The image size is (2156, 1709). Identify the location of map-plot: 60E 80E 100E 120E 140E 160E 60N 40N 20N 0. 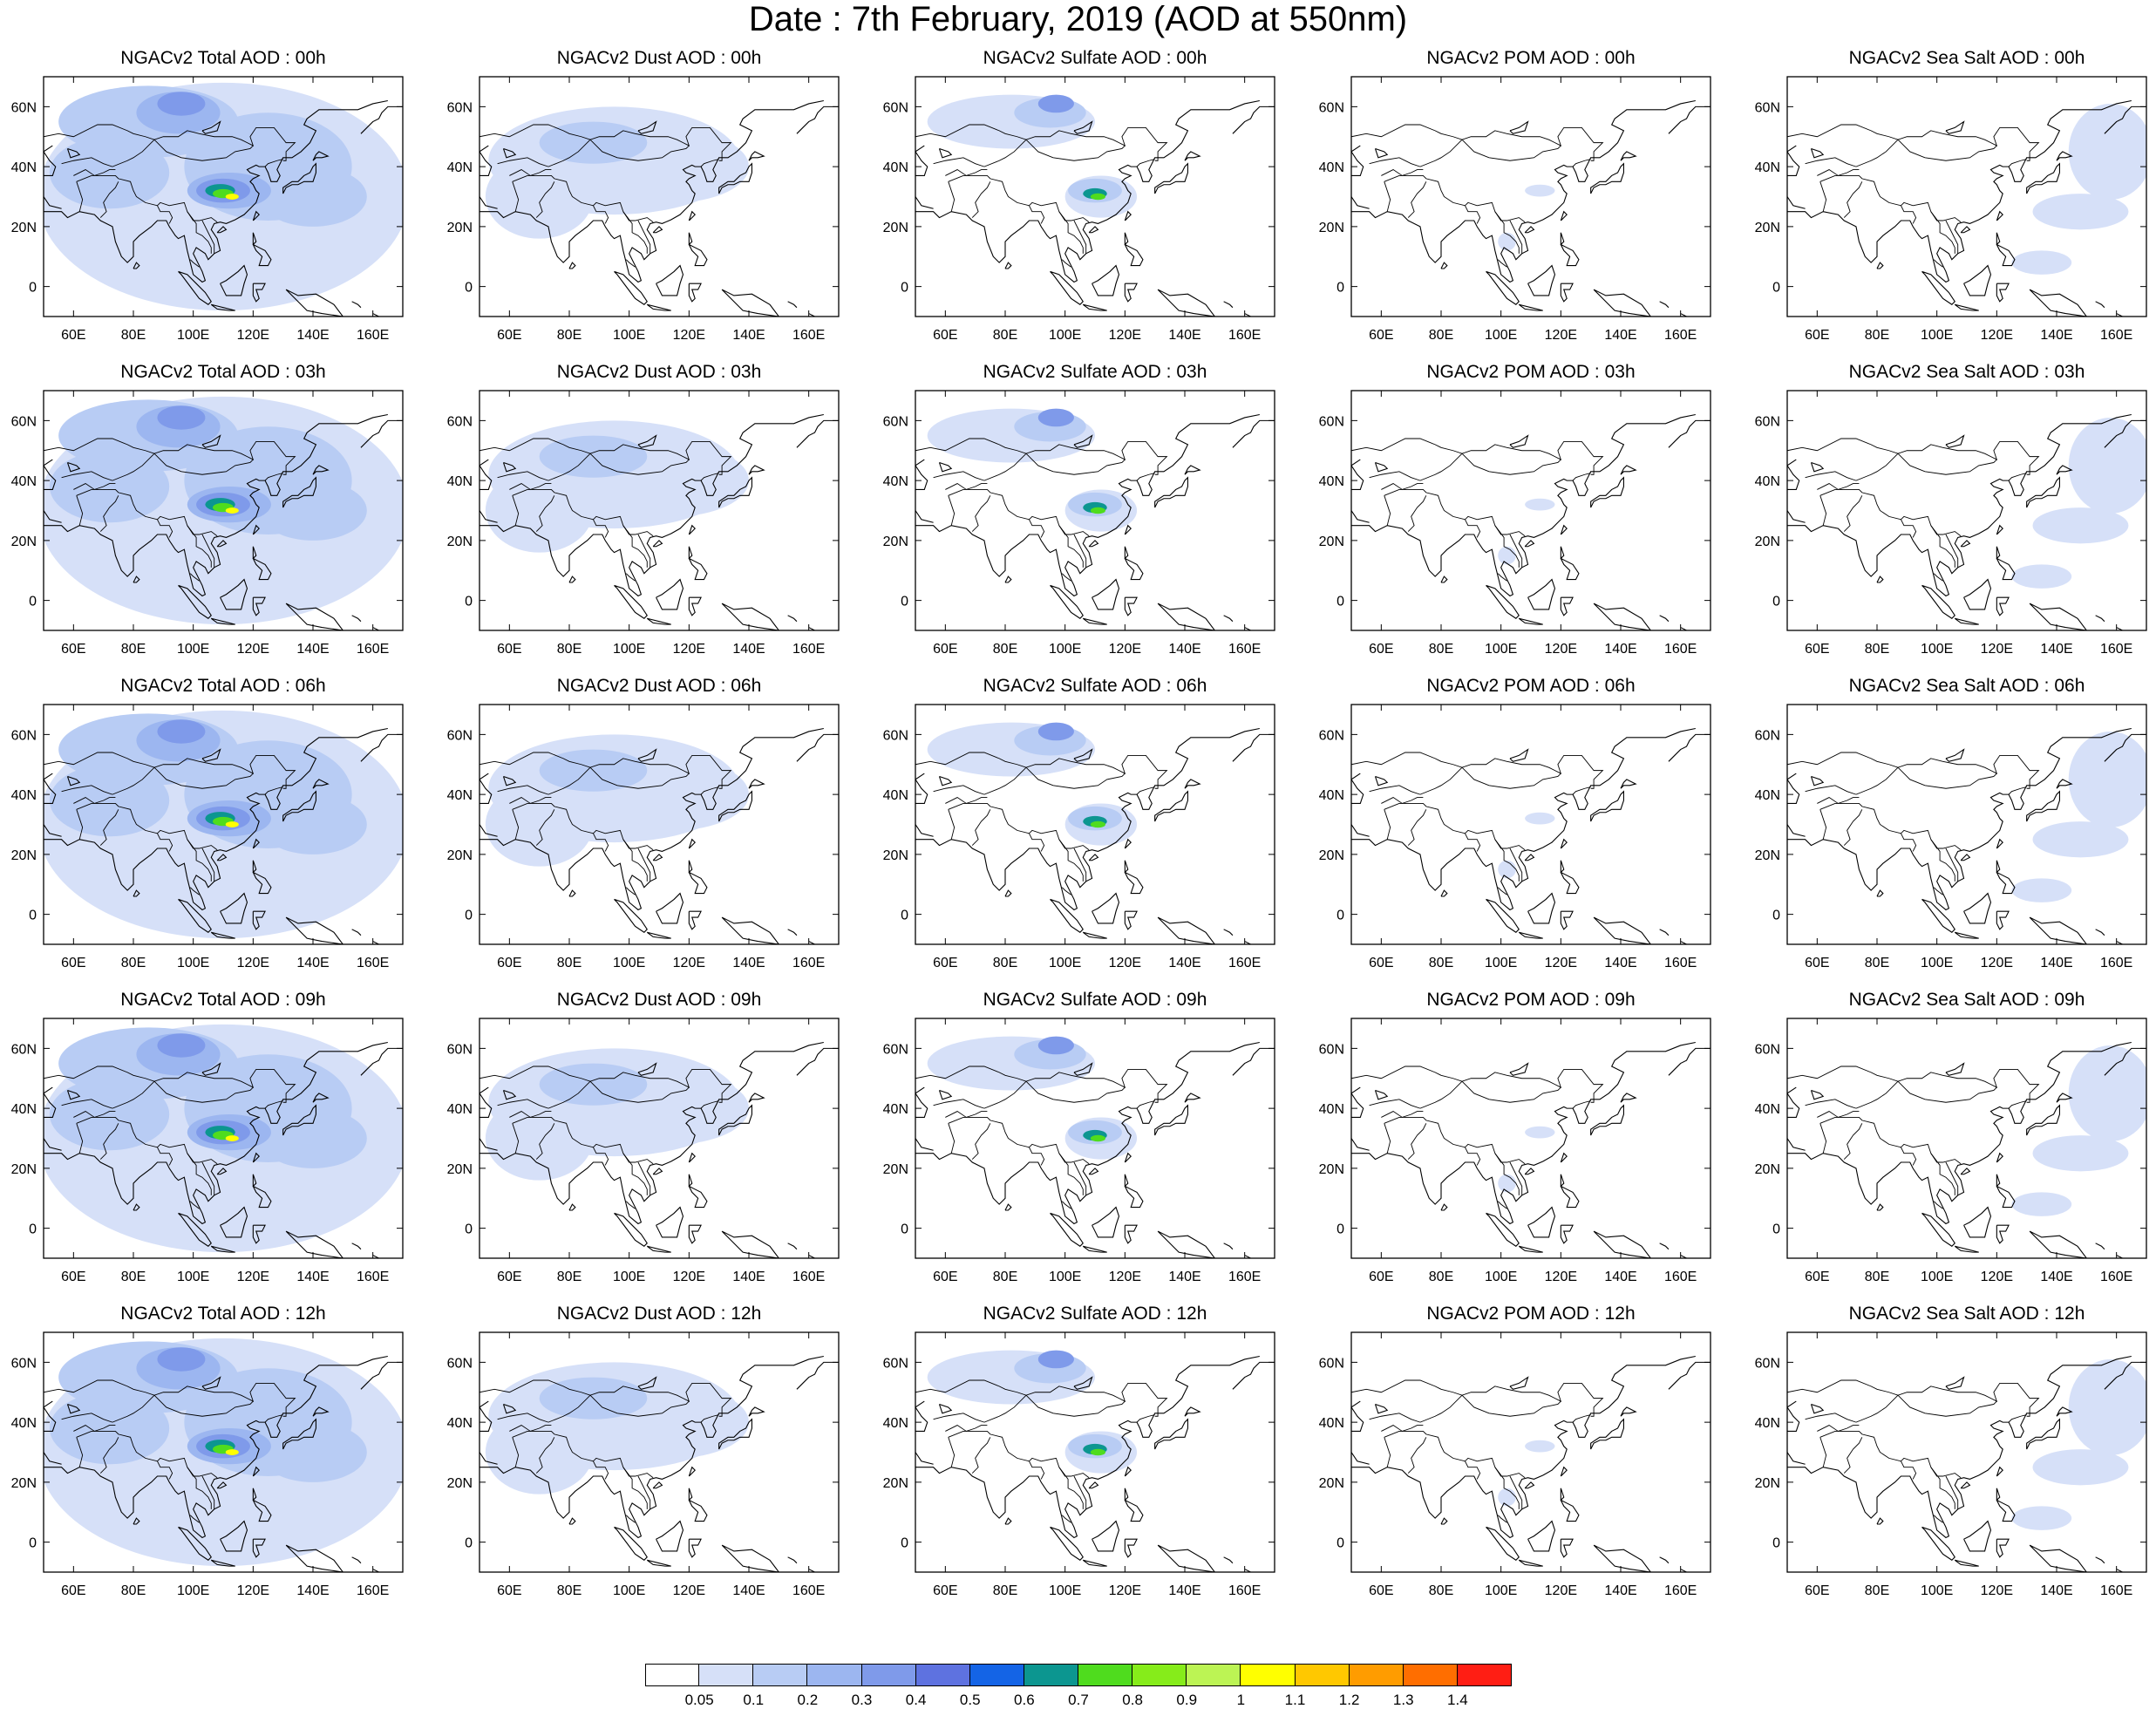
(643, 209).